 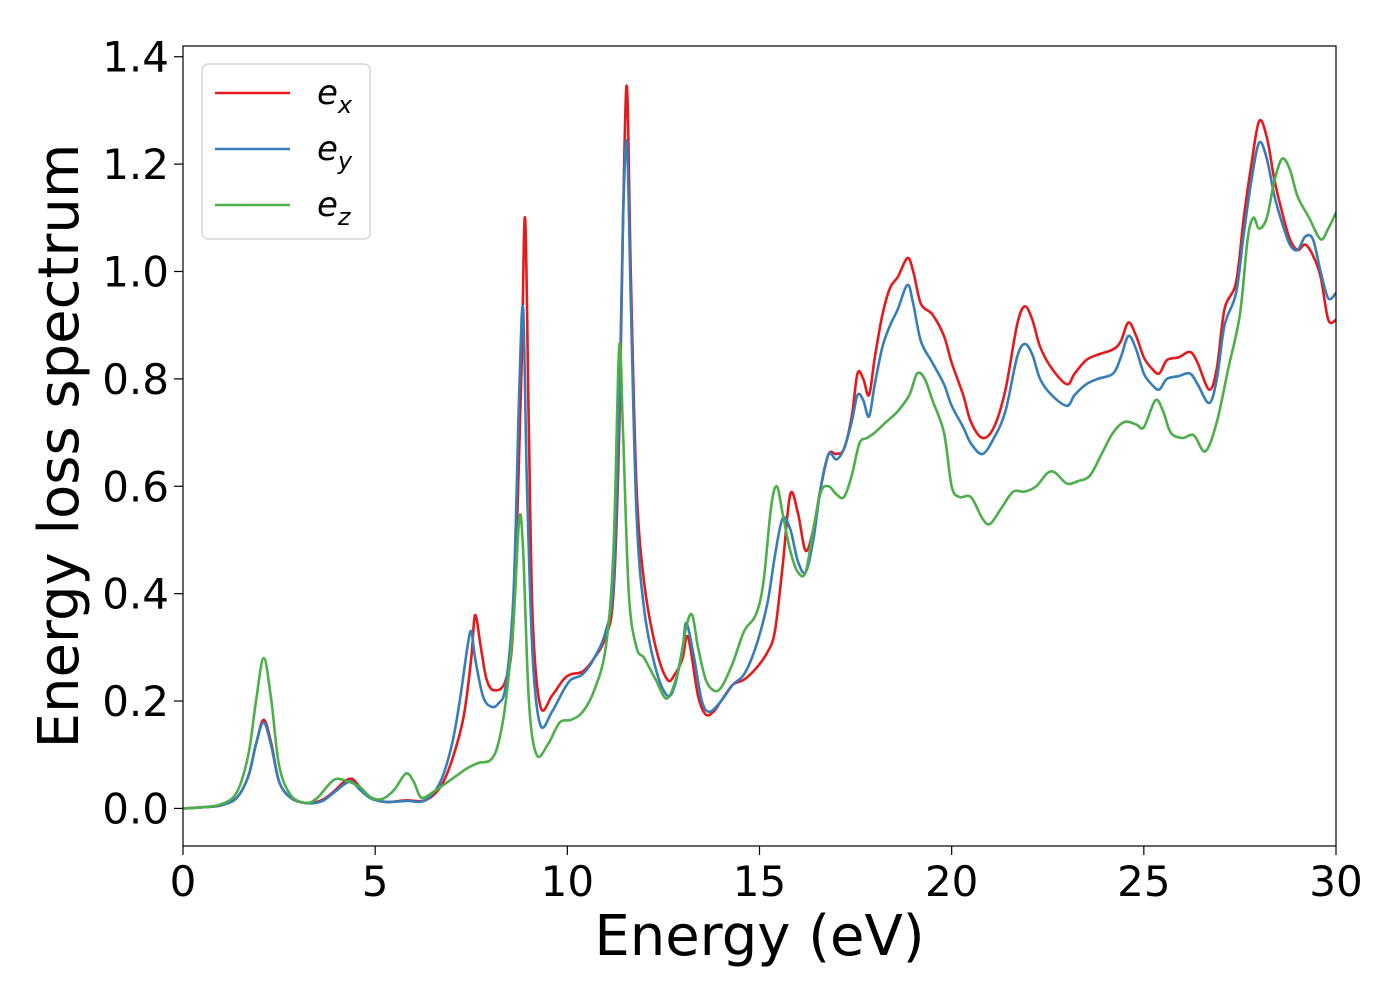 I want to click on legend-box, so click(x=286, y=151).